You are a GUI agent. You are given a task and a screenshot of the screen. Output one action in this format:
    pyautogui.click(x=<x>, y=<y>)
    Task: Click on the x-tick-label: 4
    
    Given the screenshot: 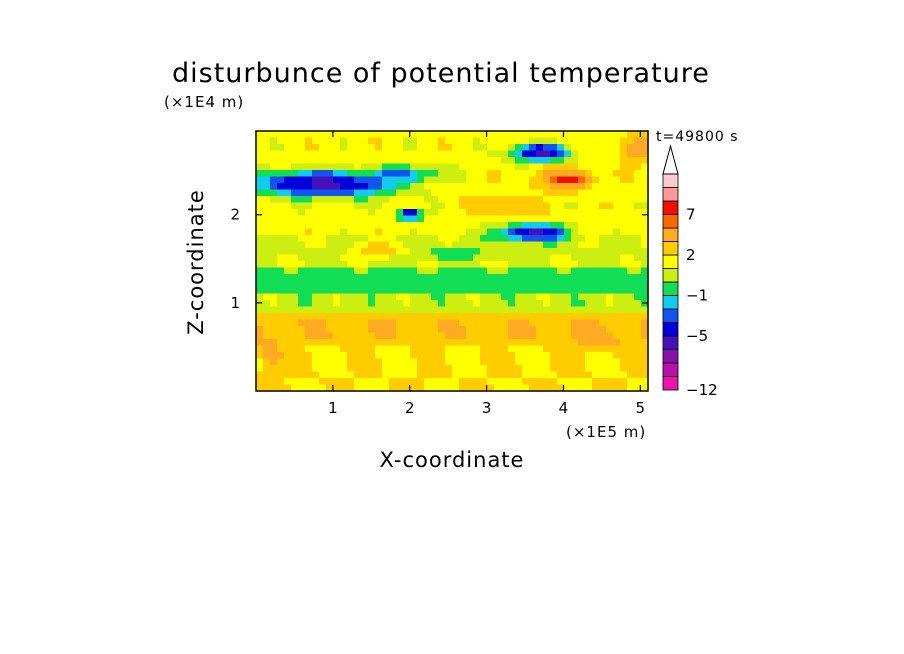 What is the action you would take?
    pyautogui.click(x=564, y=408)
    